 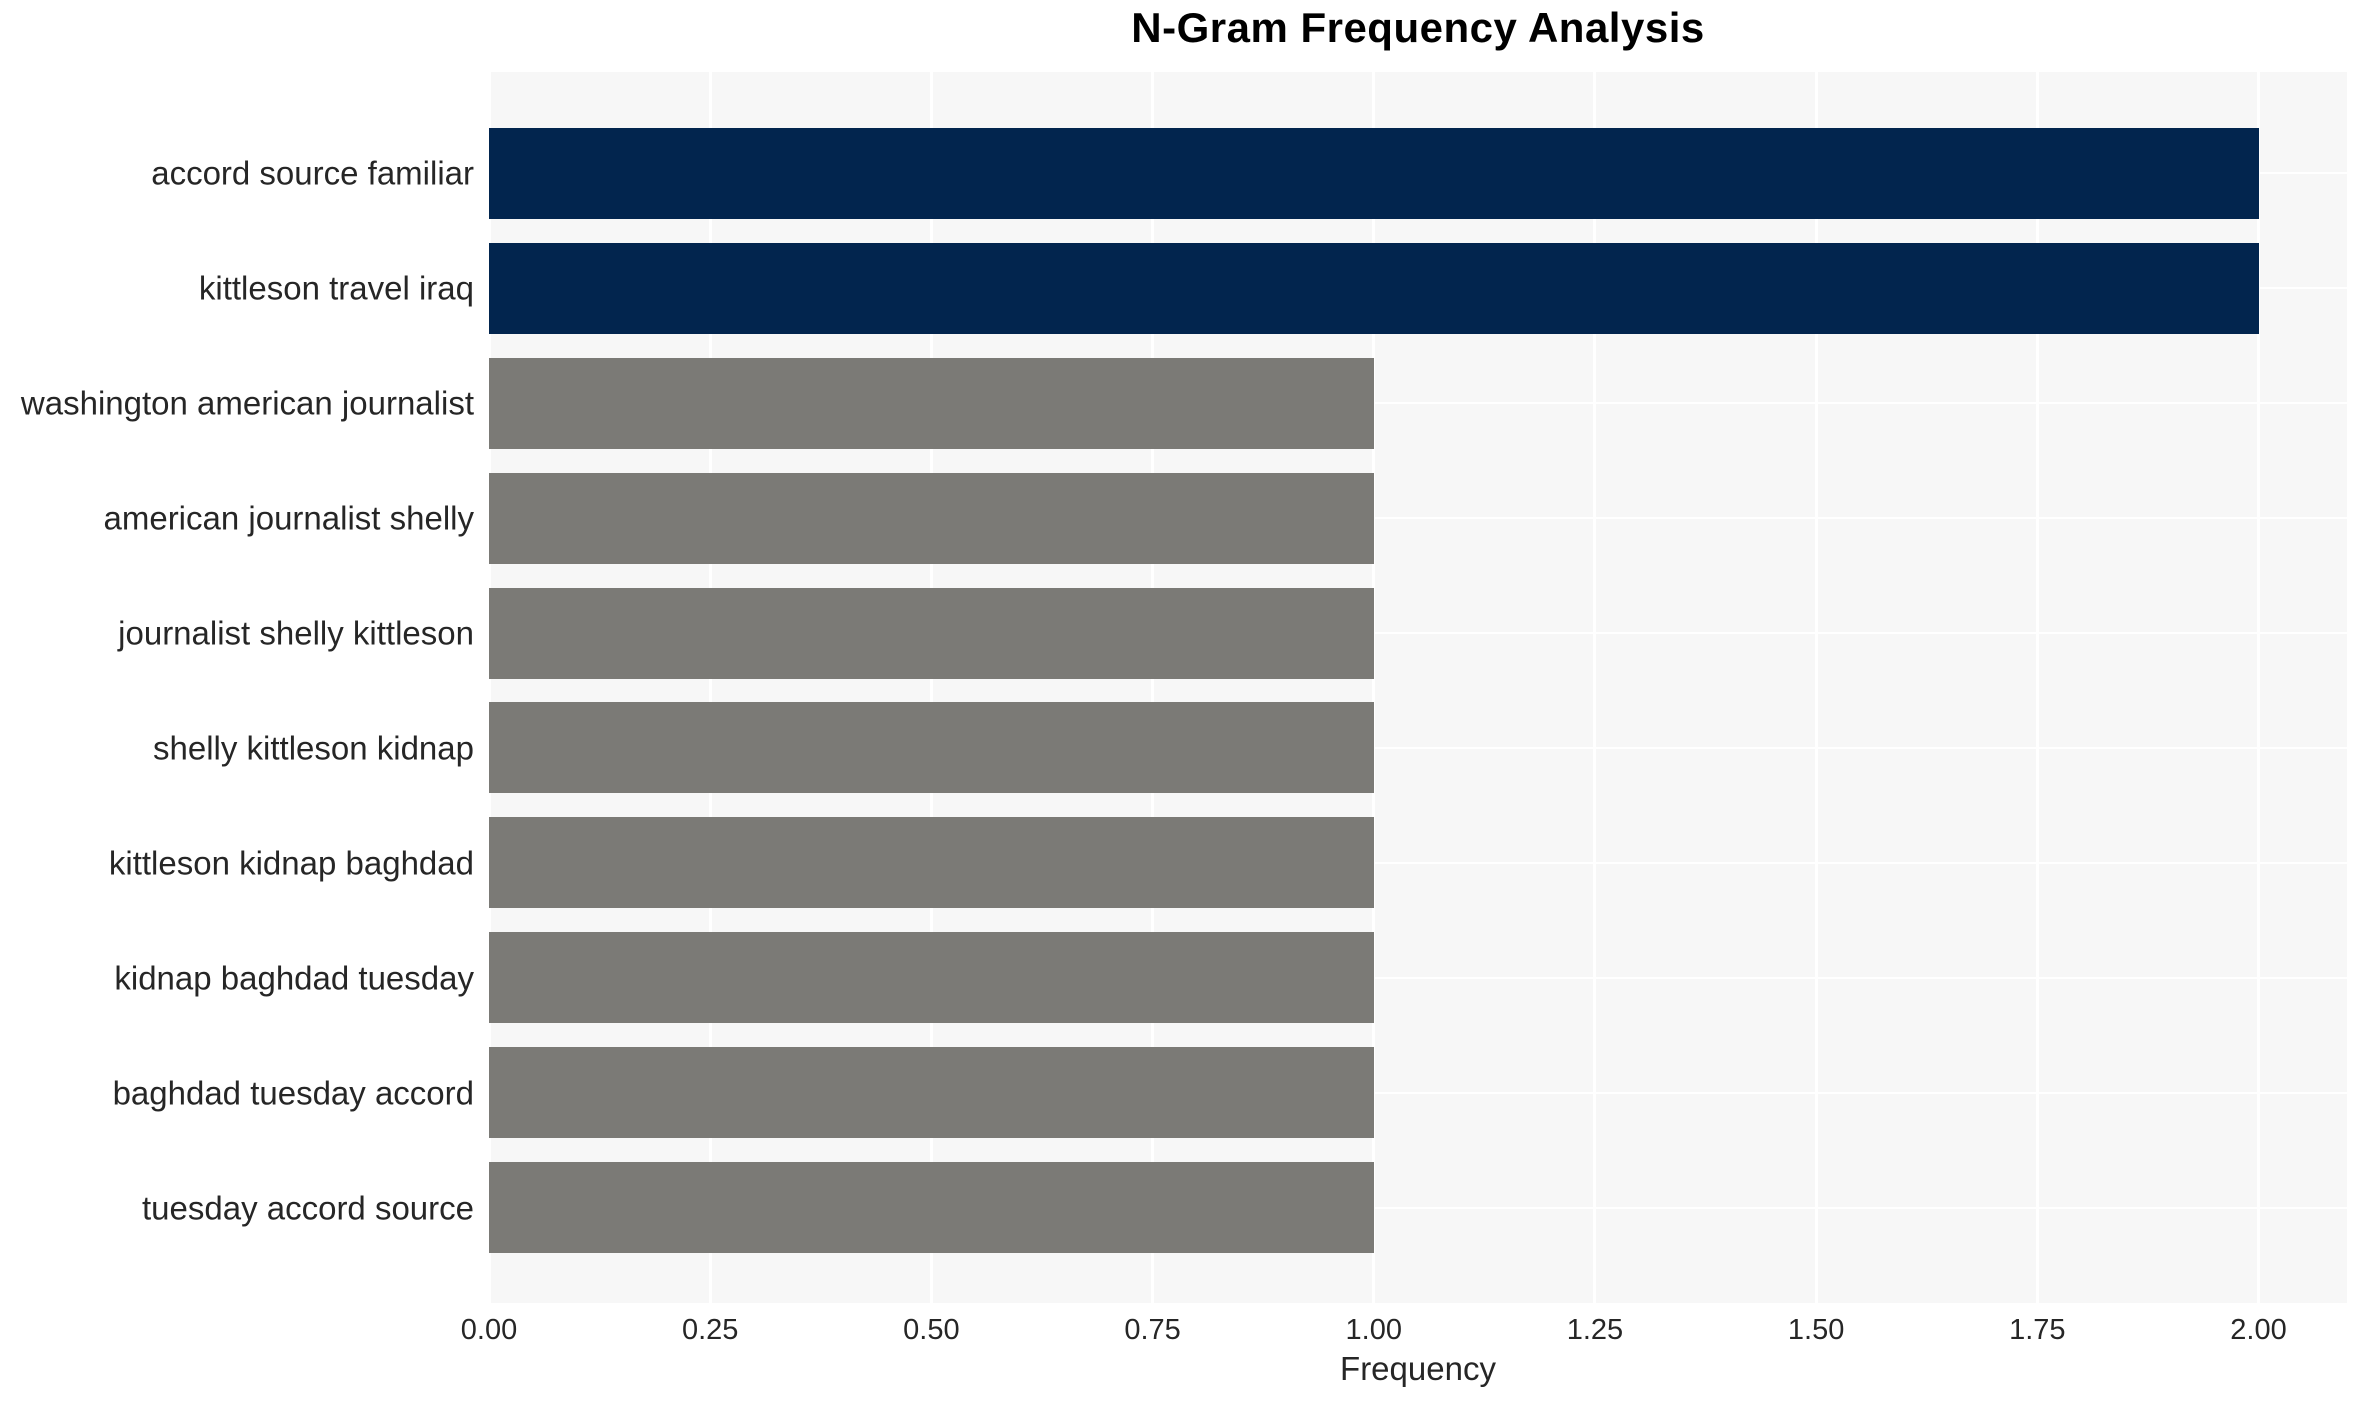 I want to click on x-axis-label: Frequency, so click(x=1418, y=1368).